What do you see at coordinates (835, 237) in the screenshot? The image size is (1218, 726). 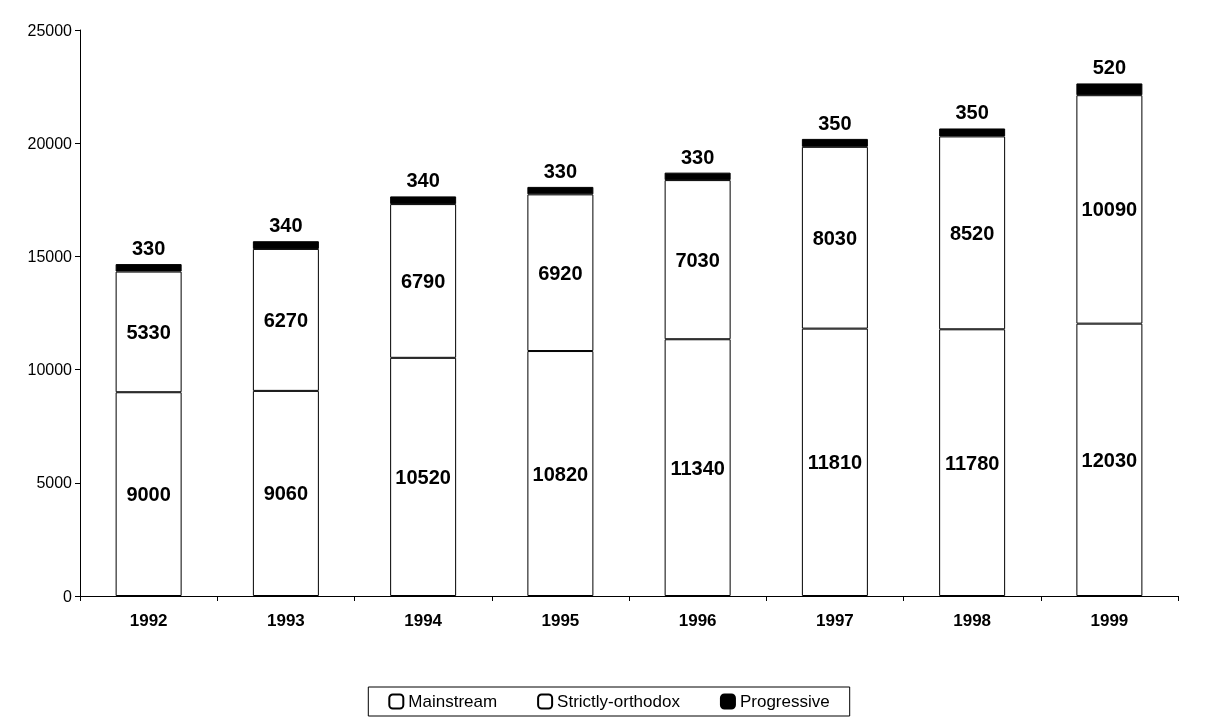 I see `data-label: 8030` at bounding box center [835, 237].